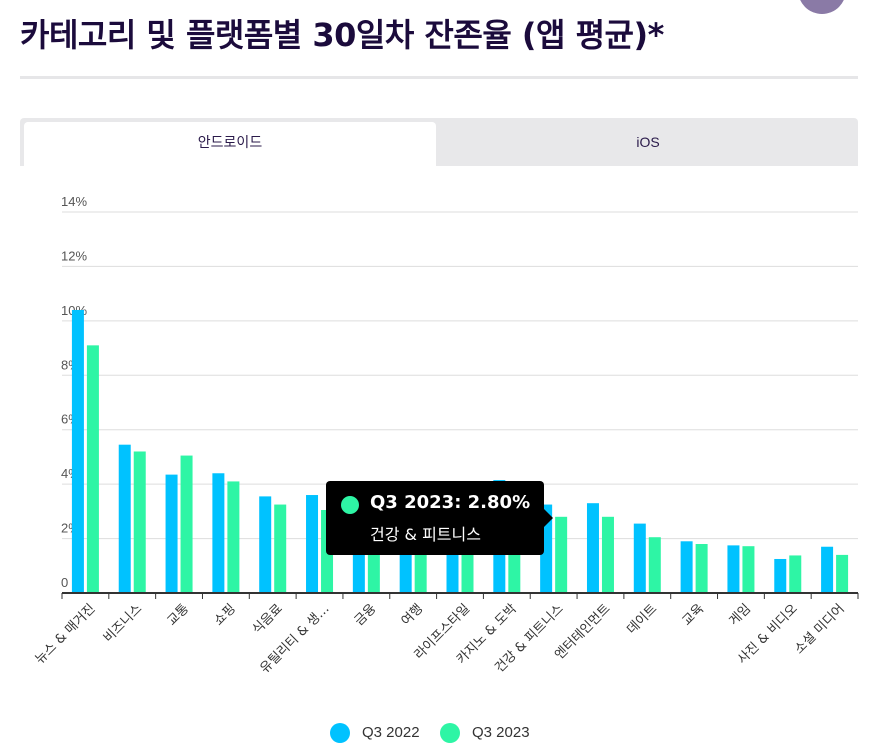 Image resolution: width=893 pixels, height=752 pixels. I want to click on y-tick-label: 14%, so click(74, 201).